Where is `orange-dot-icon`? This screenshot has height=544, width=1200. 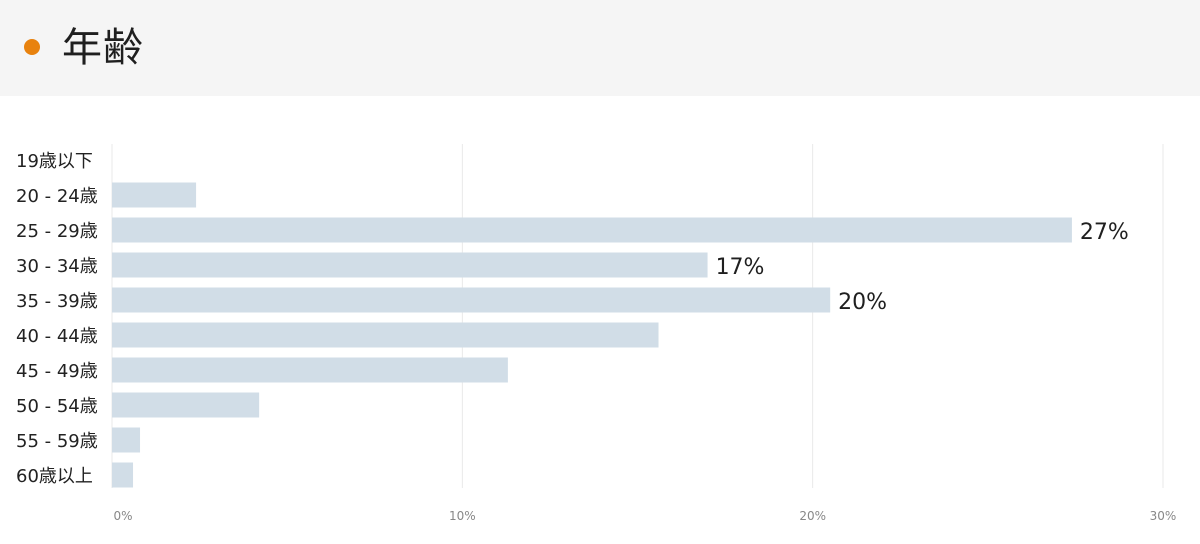
orange-dot-icon is located at coordinates (32, 47).